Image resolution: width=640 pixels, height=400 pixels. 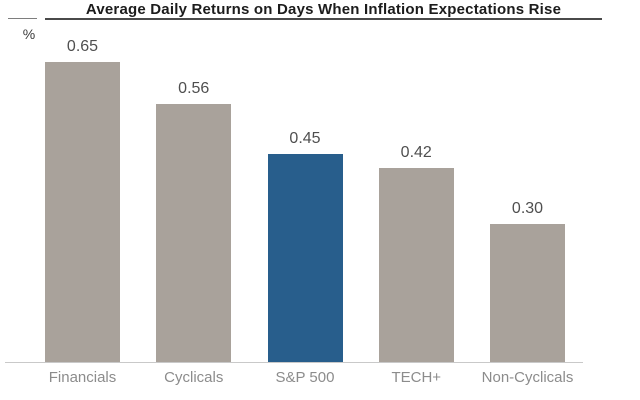 What do you see at coordinates (22, 18) in the screenshot?
I see `y-axis-top-tick-line` at bounding box center [22, 18].